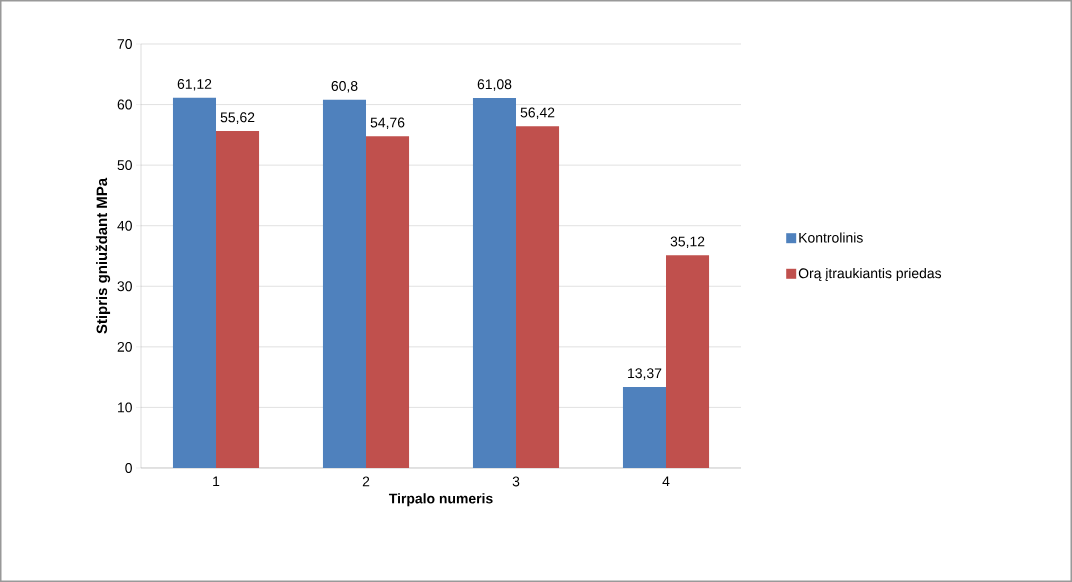 The image size is (1072, 582). I want to click on x-tick-label: 3, so click(516, 481).